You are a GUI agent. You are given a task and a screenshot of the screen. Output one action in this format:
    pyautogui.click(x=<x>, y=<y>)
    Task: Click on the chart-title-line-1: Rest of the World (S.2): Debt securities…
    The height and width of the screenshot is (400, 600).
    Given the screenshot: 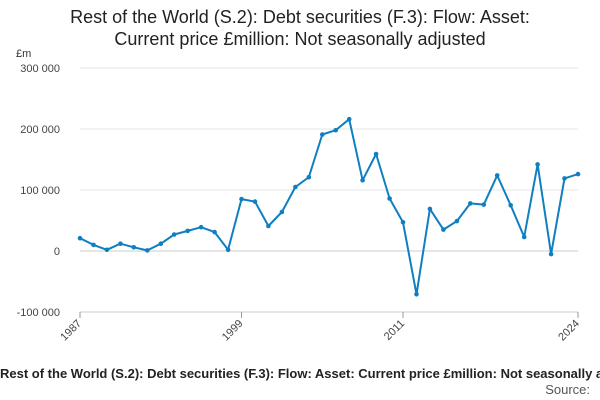 What is the action you would take?
    pyautogui.click(x=300, y=17)
    